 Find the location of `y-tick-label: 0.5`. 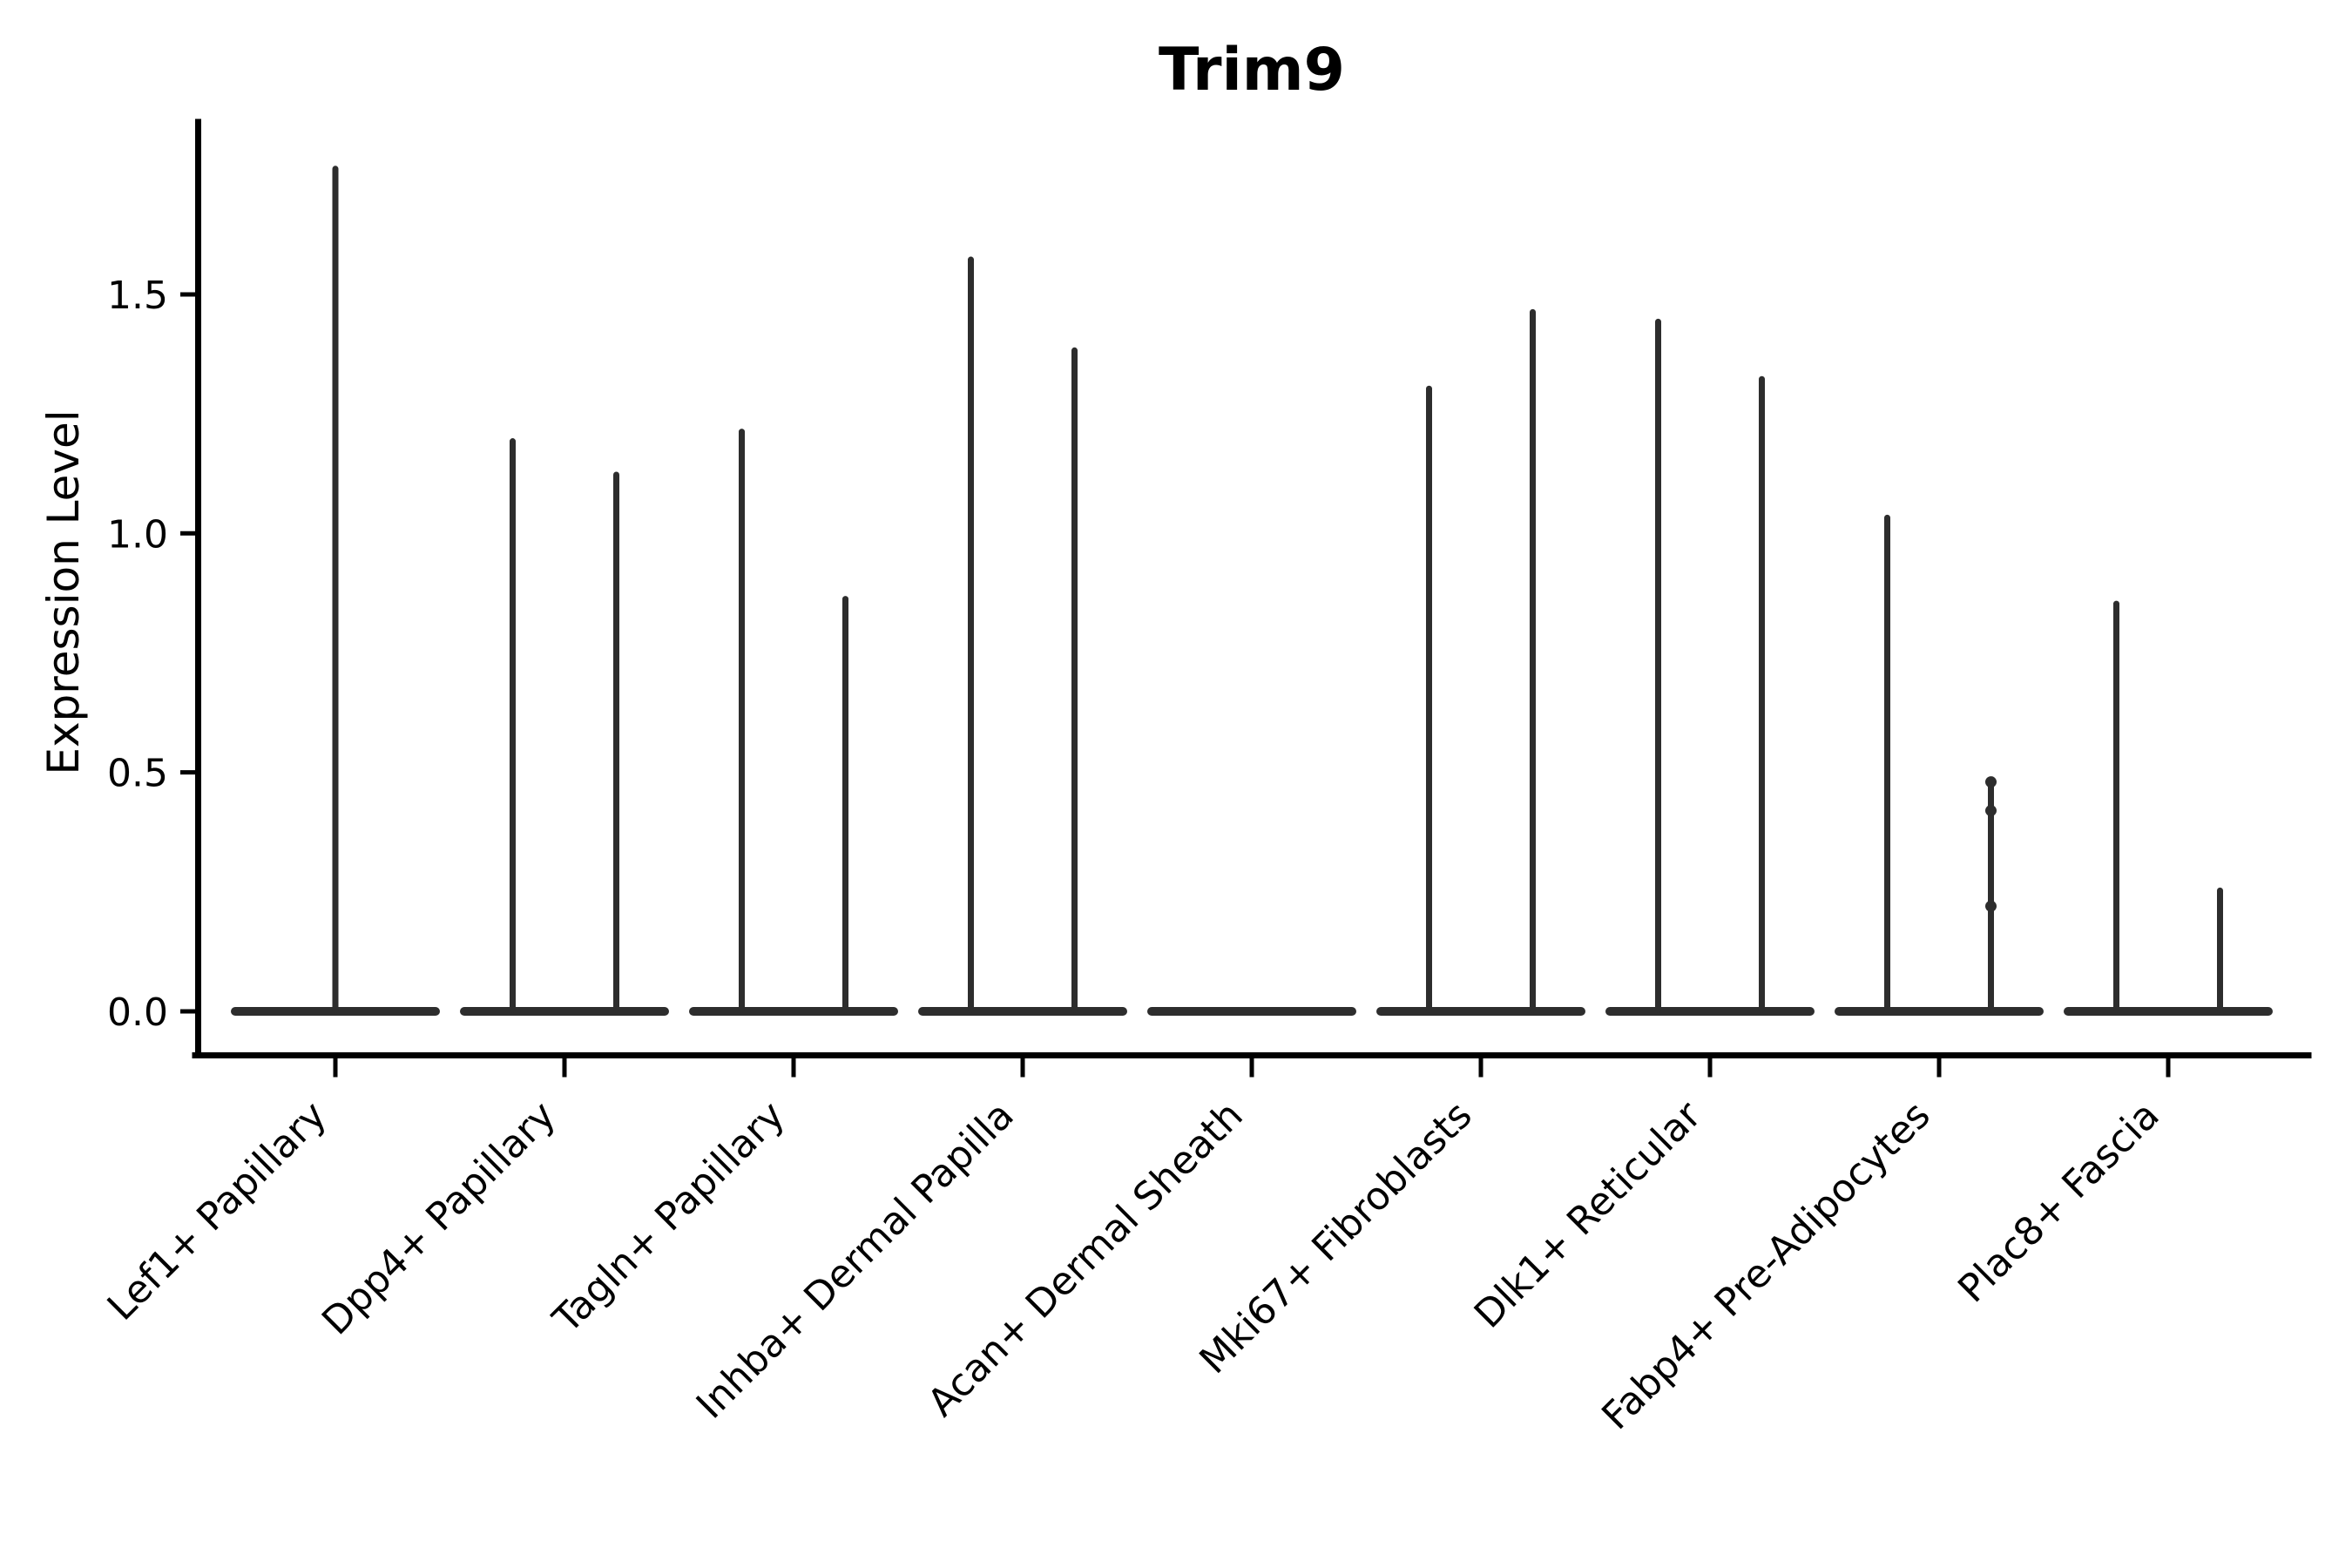

y-tick-label: 0.5 is located at coordinates (137, 774).